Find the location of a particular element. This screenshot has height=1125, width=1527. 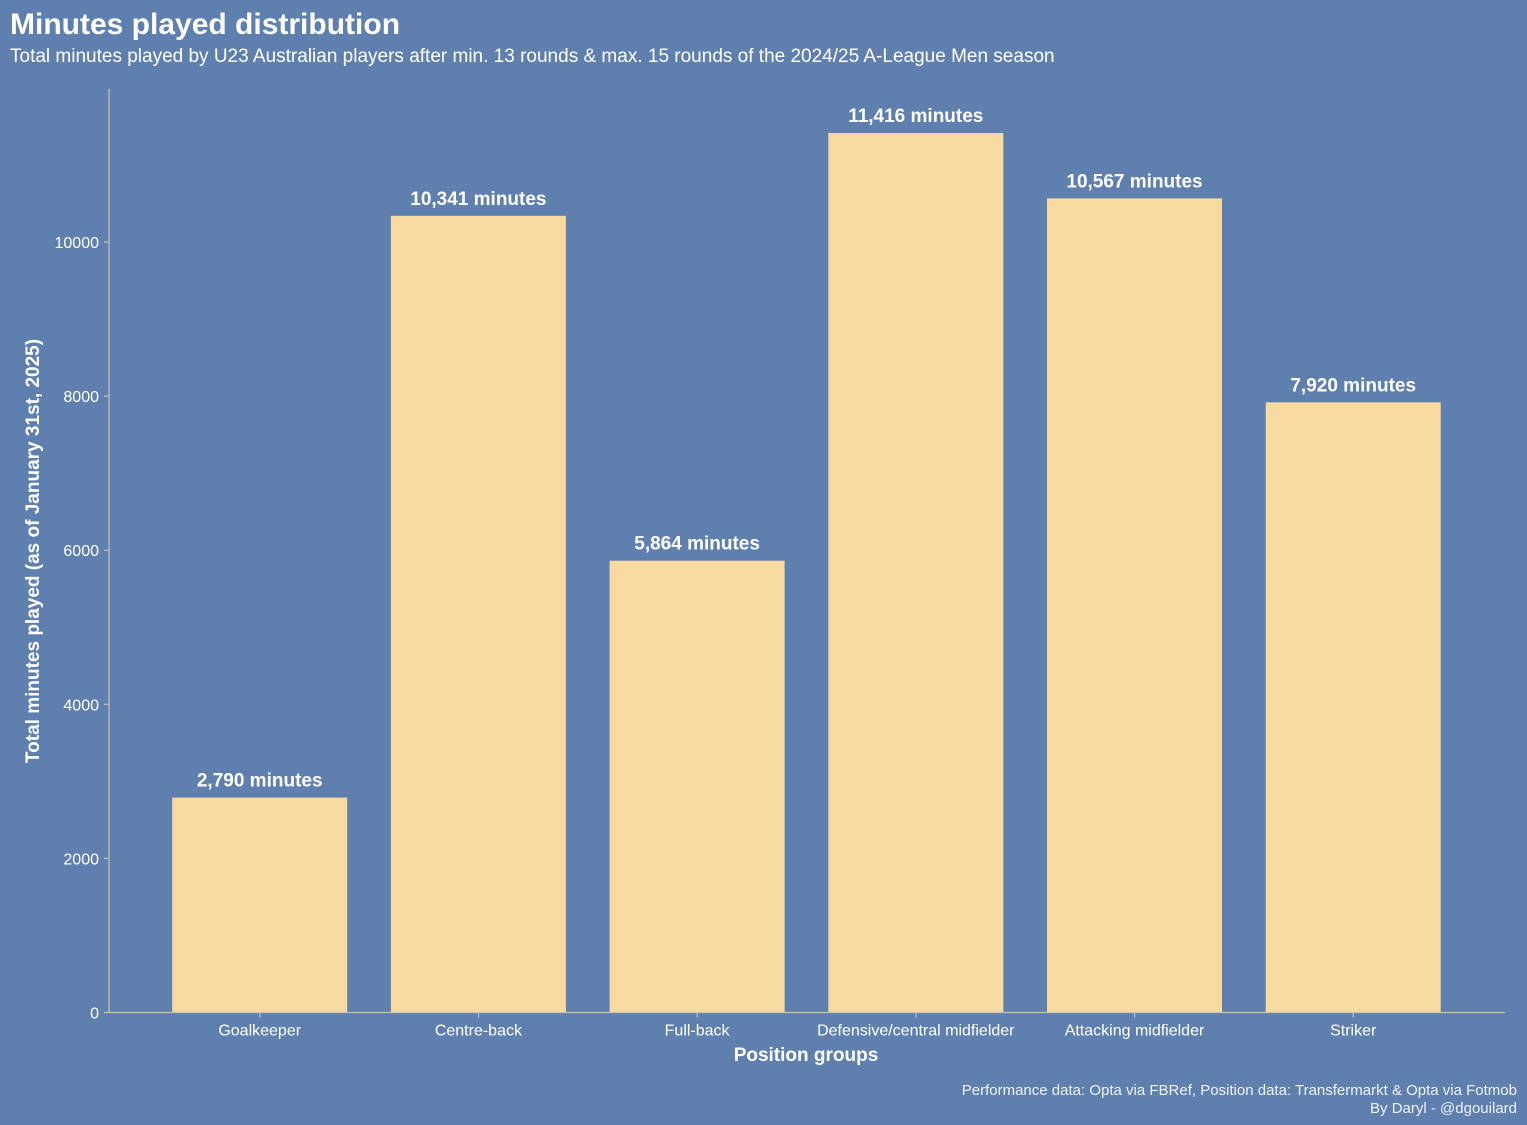

bar-value-label: 7,920 minutes is located at coordinates (1353, 385).